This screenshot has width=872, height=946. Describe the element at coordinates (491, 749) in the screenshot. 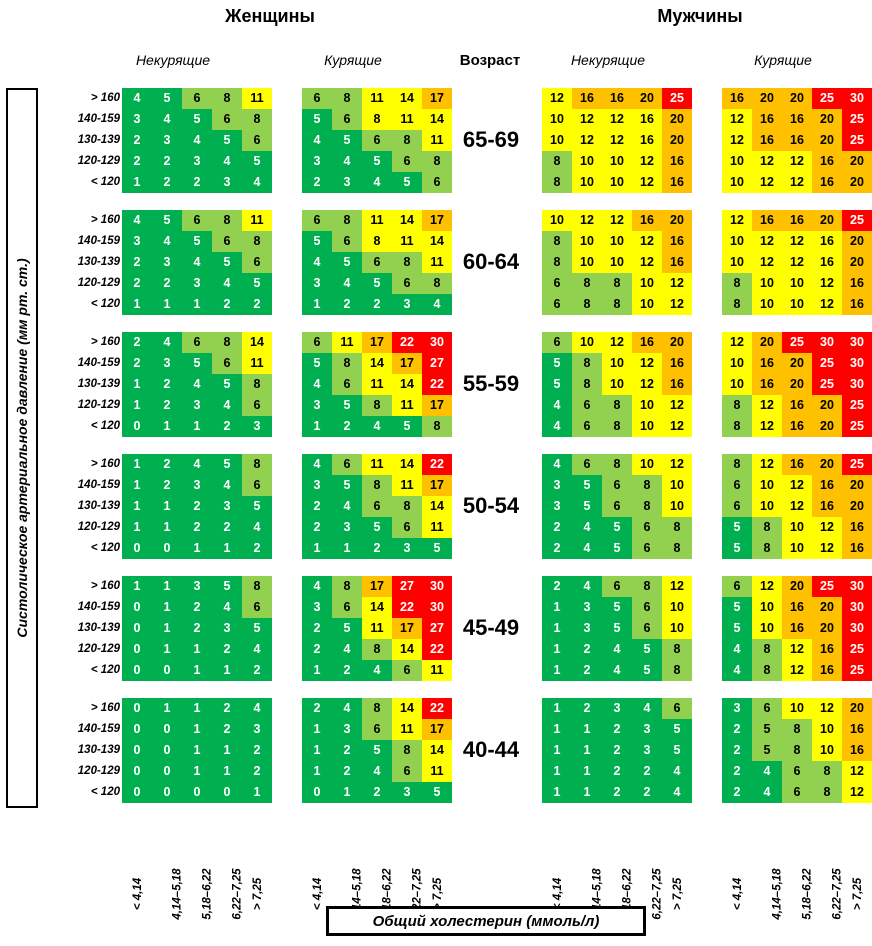

I see `age-group-label-40-44: 40-44` at that location.